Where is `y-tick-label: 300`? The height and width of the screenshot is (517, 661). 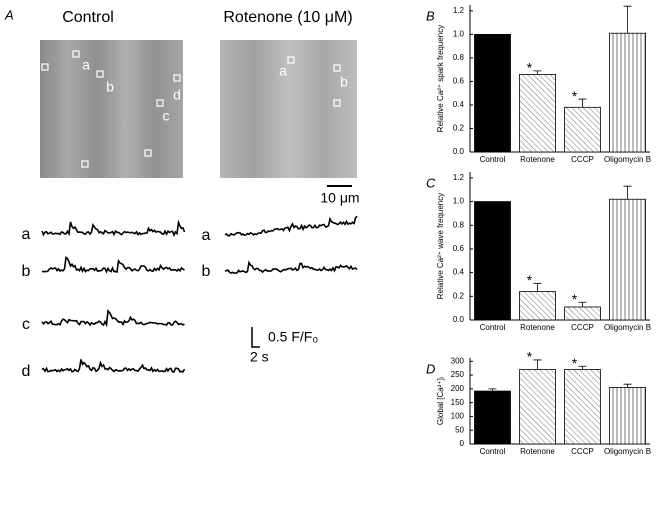
y-tick-label: 300 is located at coordinates (458, 360).